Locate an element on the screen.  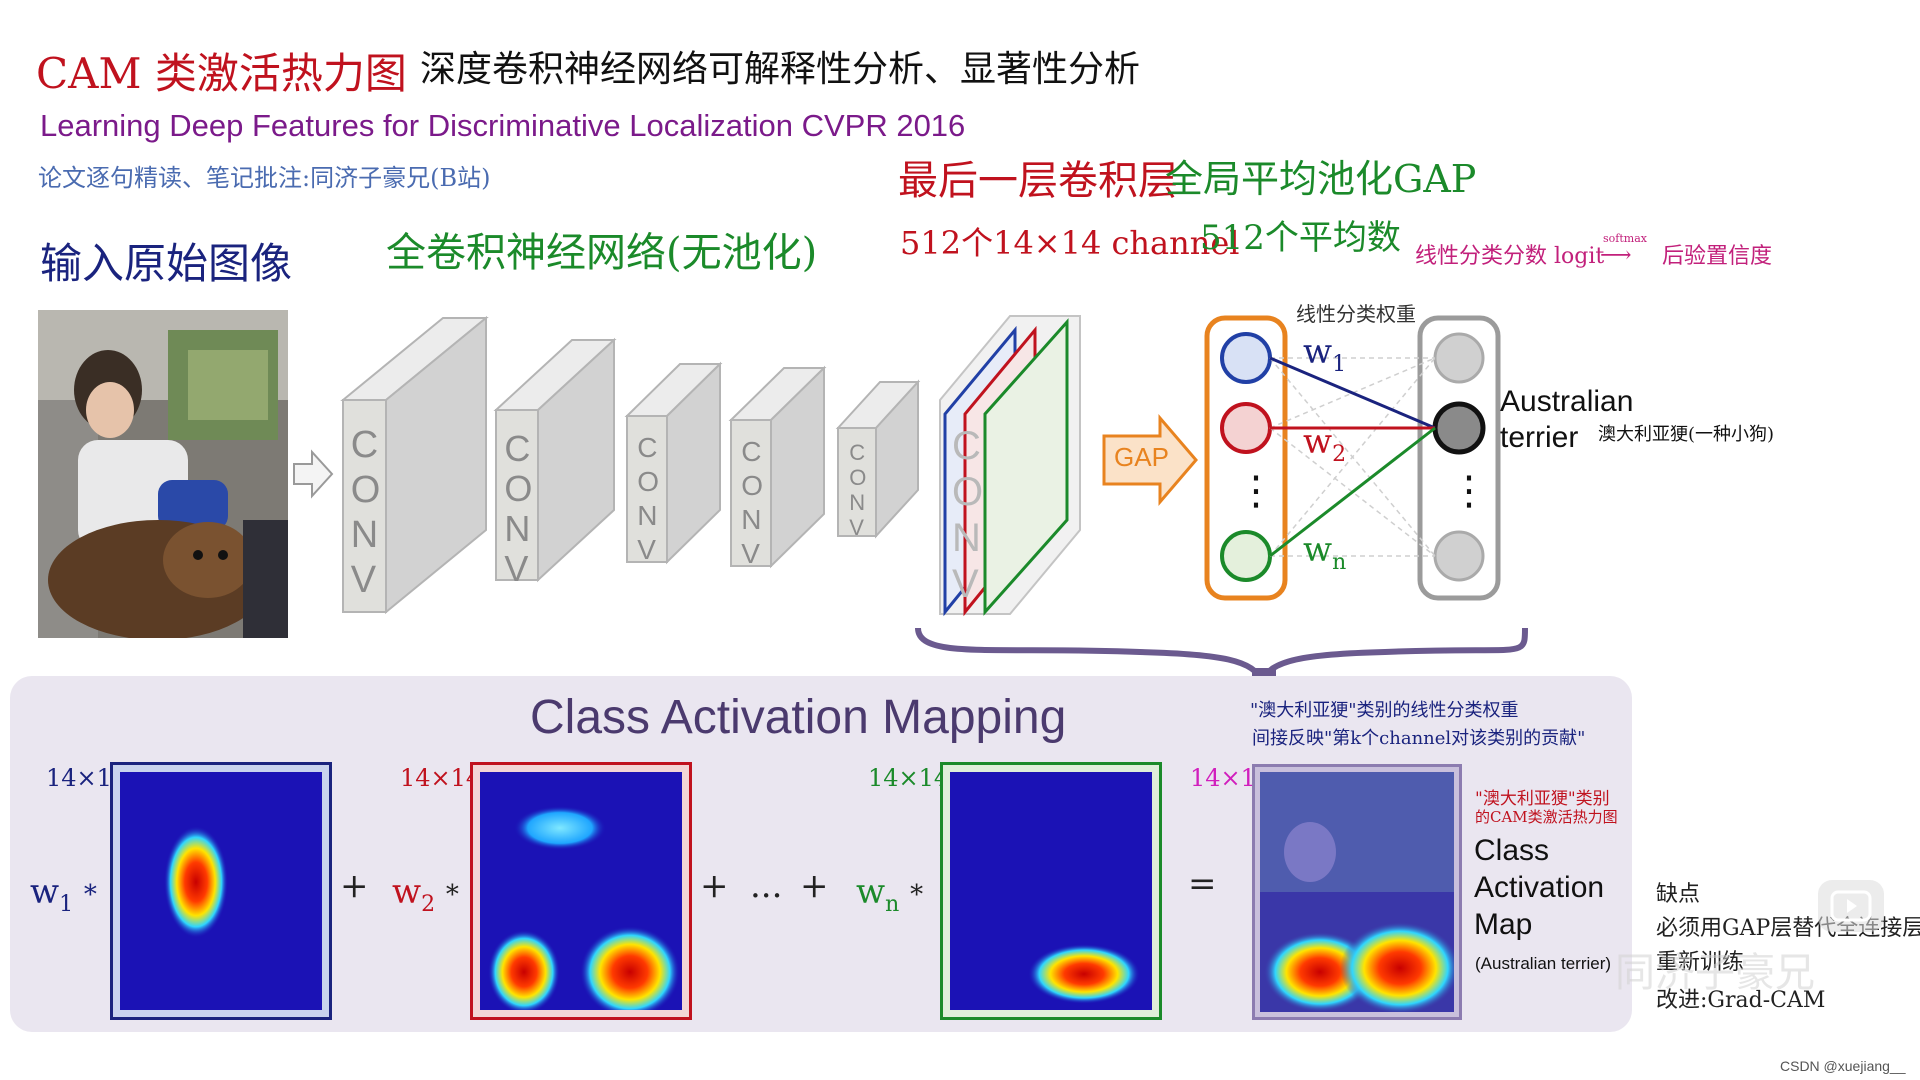
cam-heading: Class Activation Mapping is located at coordinates (798, 717).